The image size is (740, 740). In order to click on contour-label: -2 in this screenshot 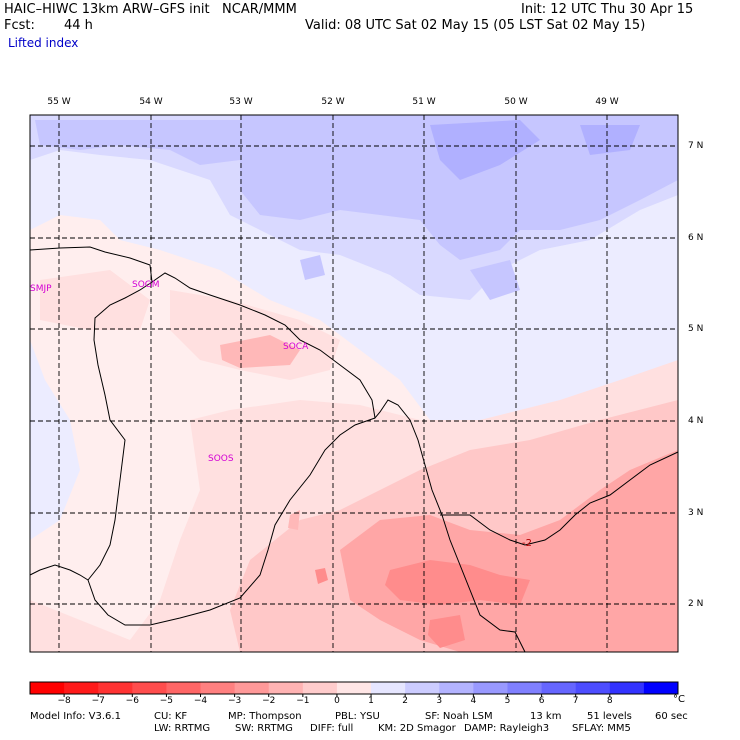, I will do `click(527, 543)`.